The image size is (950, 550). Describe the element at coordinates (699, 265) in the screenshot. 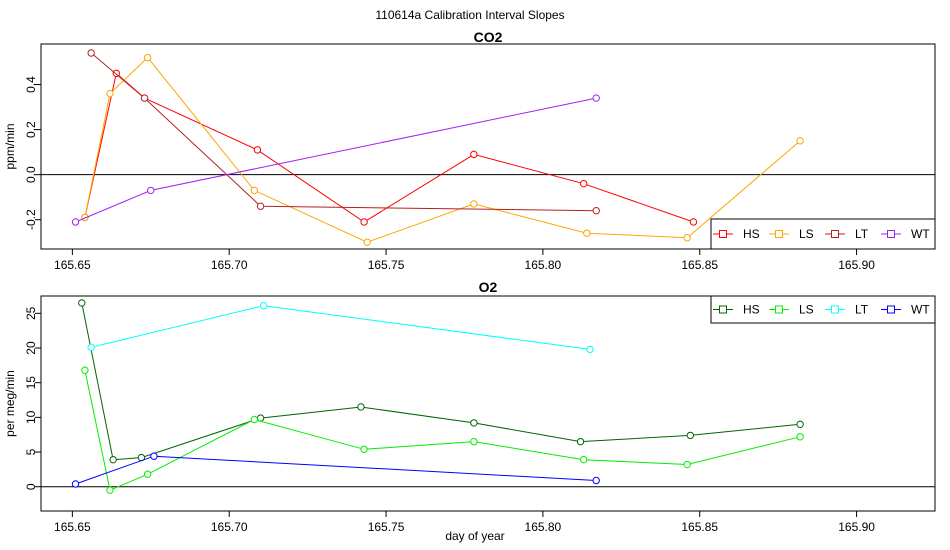

I see `co2-x-tick-label: 165.85` at that location.